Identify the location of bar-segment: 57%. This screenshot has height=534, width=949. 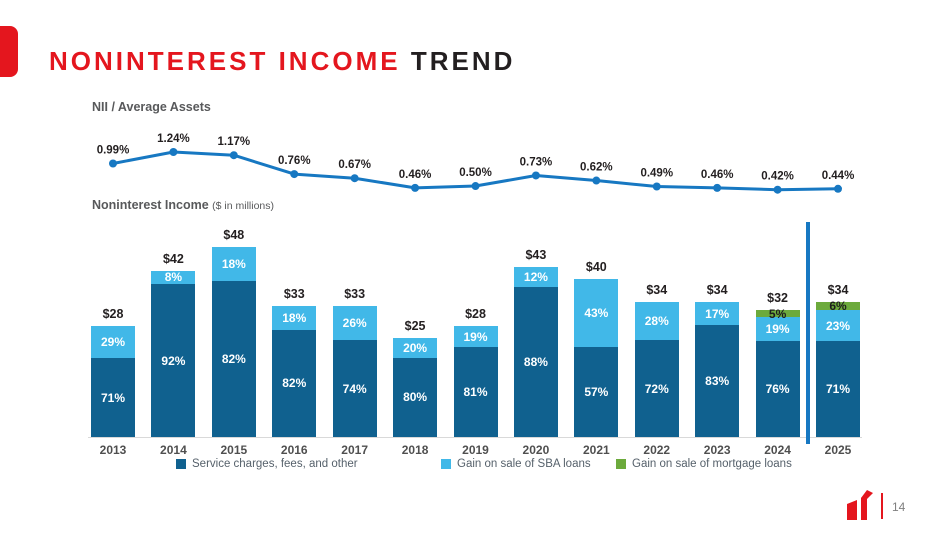
(596, 391).